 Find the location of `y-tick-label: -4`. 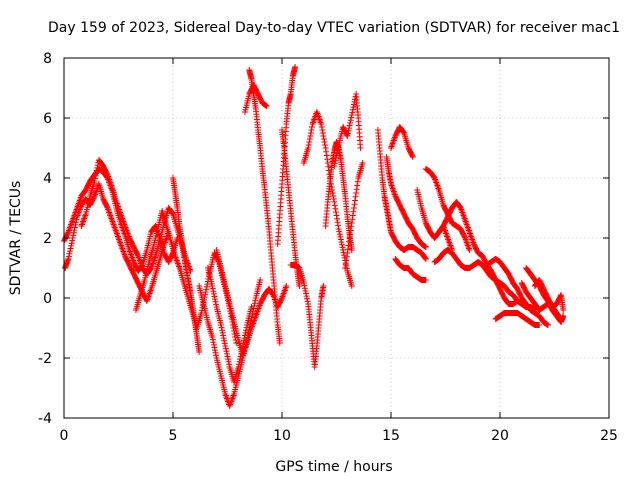

y-tick-label: -4 is located at coordinates (45, 419).